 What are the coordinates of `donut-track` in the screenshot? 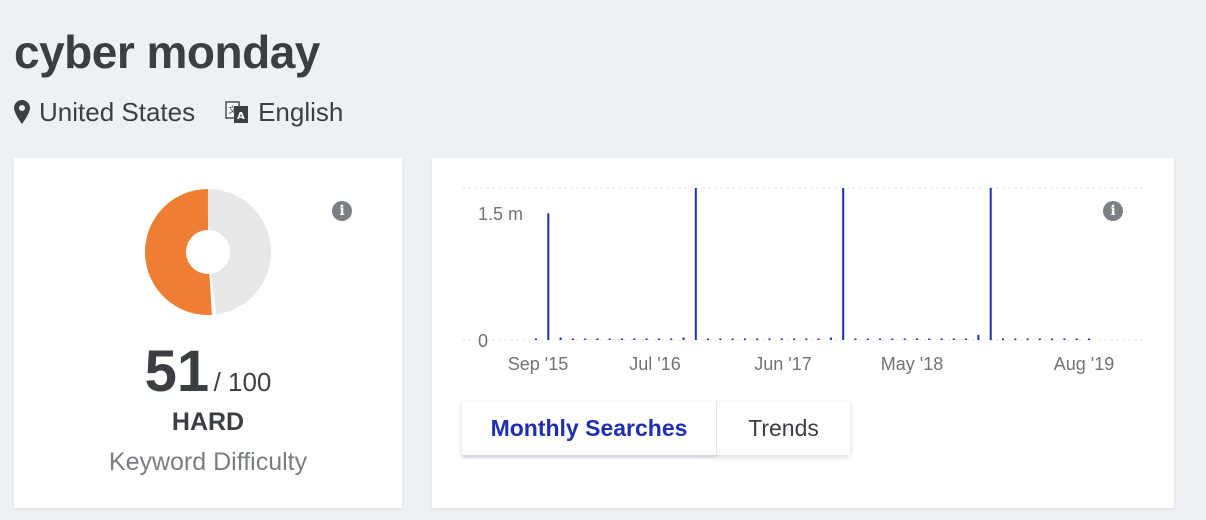 It's located at (239, 252).